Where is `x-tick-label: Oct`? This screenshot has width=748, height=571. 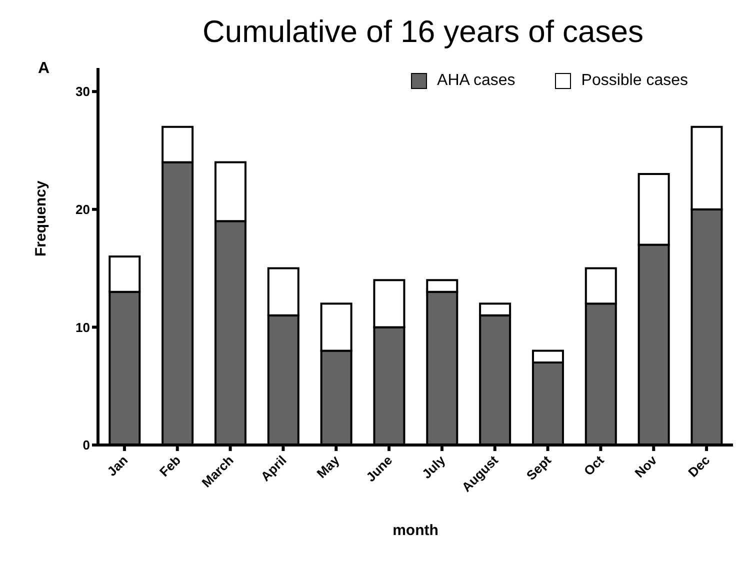
x-tick-label: Oct is located at coordinates (594, 465).